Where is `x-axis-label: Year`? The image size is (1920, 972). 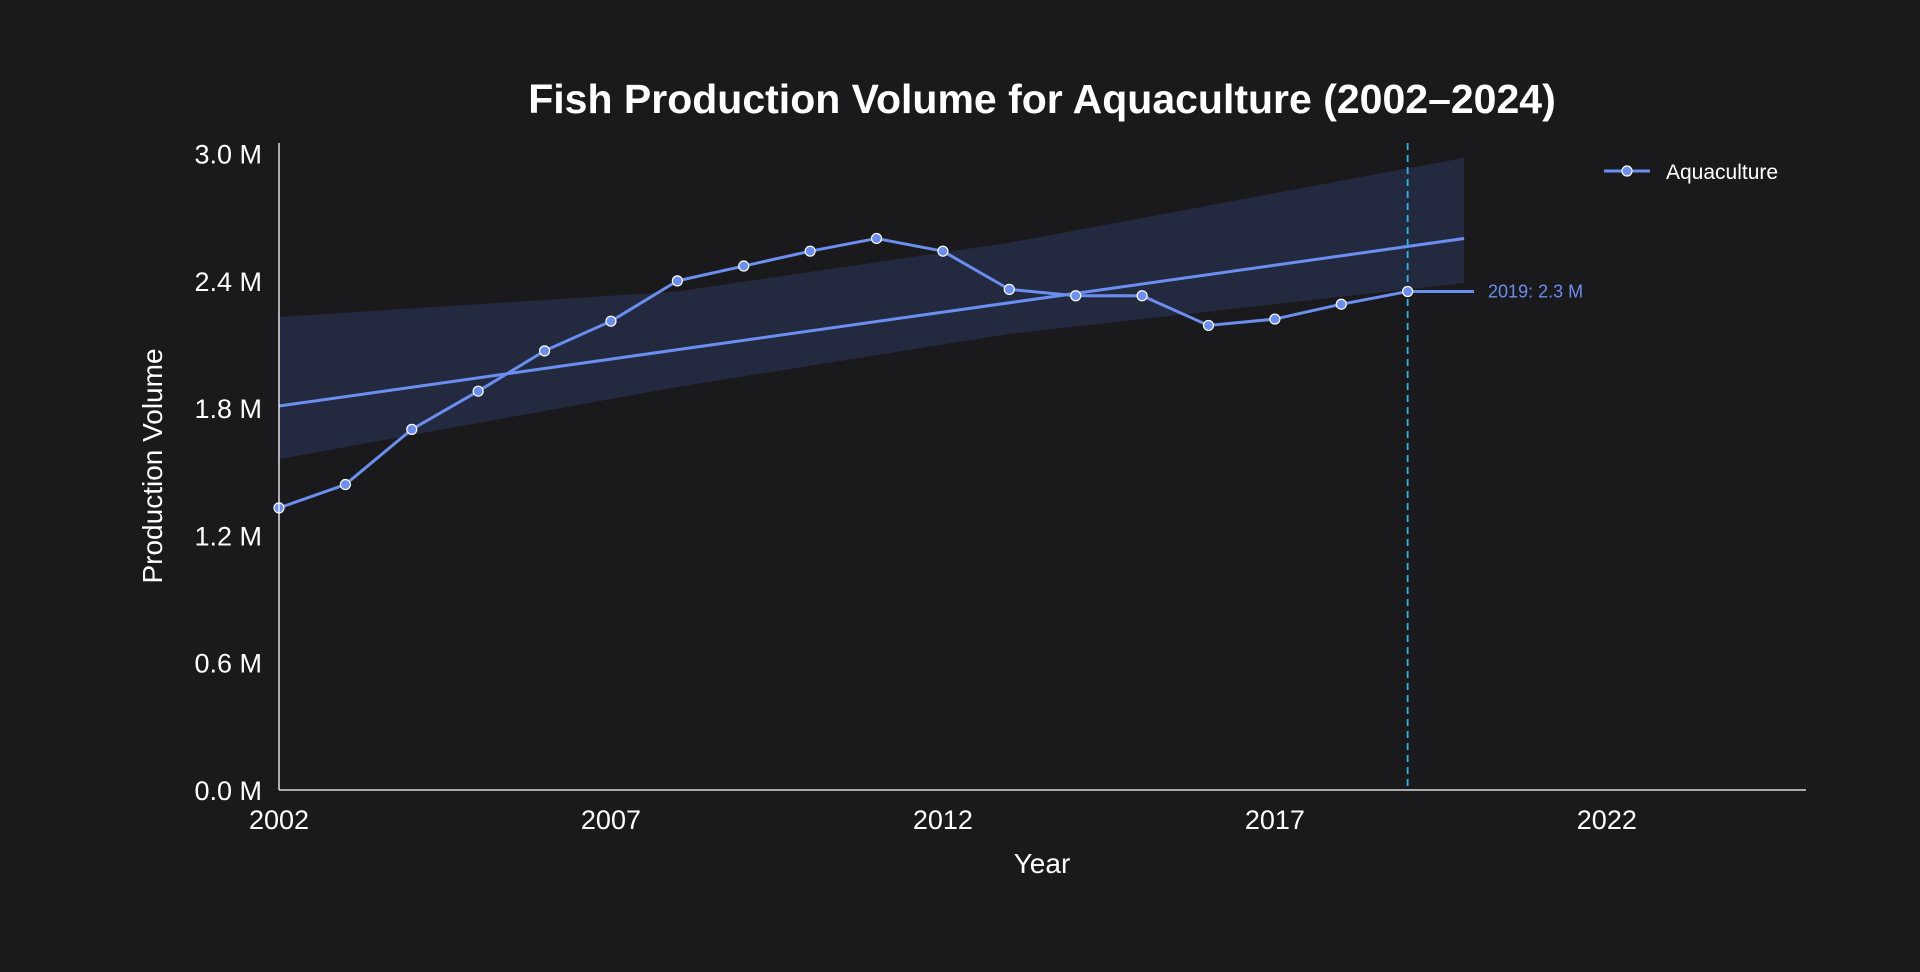
x-axis-label: Year is located at coordinates (1042, 863).